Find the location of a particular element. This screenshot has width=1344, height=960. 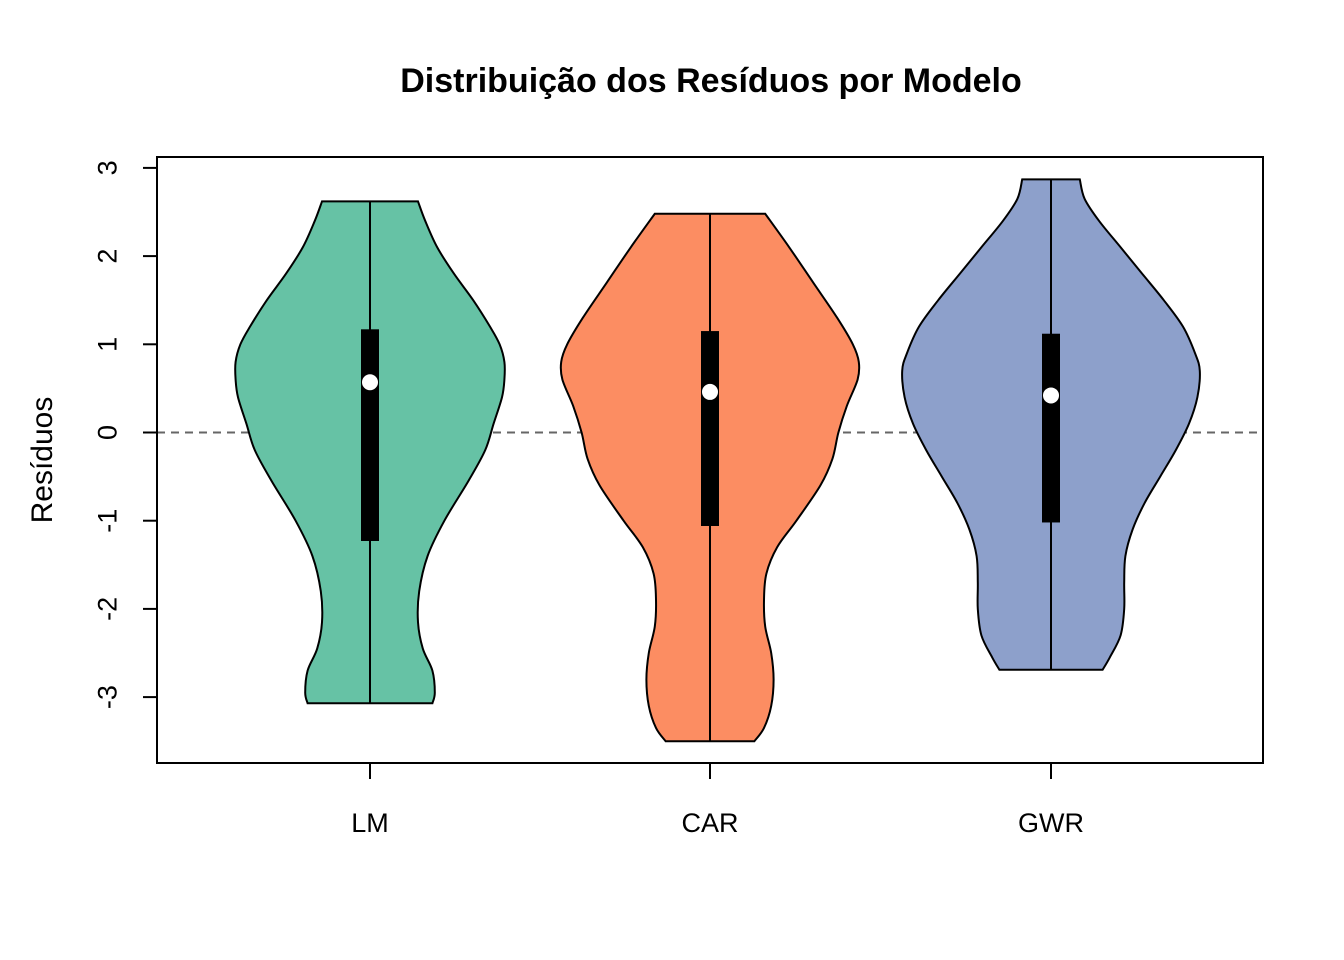

y-tick-label: 1 is located at coordinates (107, 344).